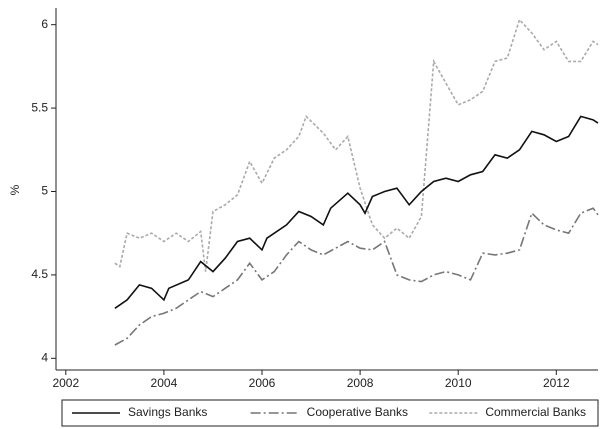 The width and height of the screenshot is (601, 429). I want to click on y-tick-label: 5.5, so click(39, 107).